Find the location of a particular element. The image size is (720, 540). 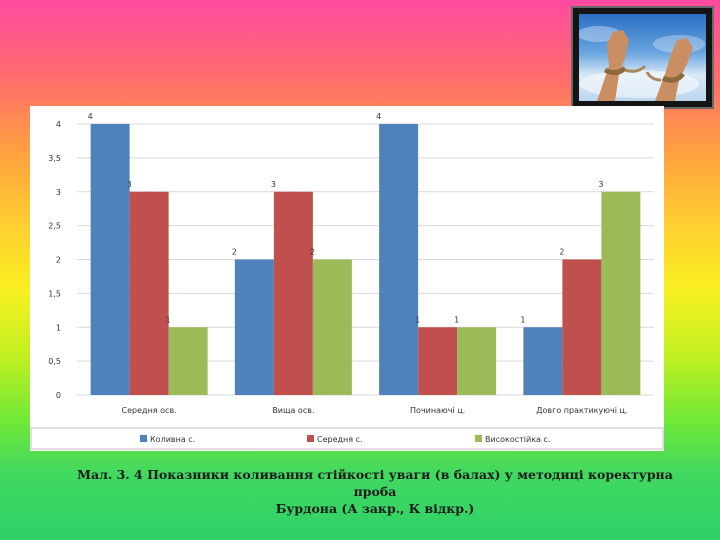

x-tick-label: Довго практикуючі ц. is located at coordinates (581, 410).